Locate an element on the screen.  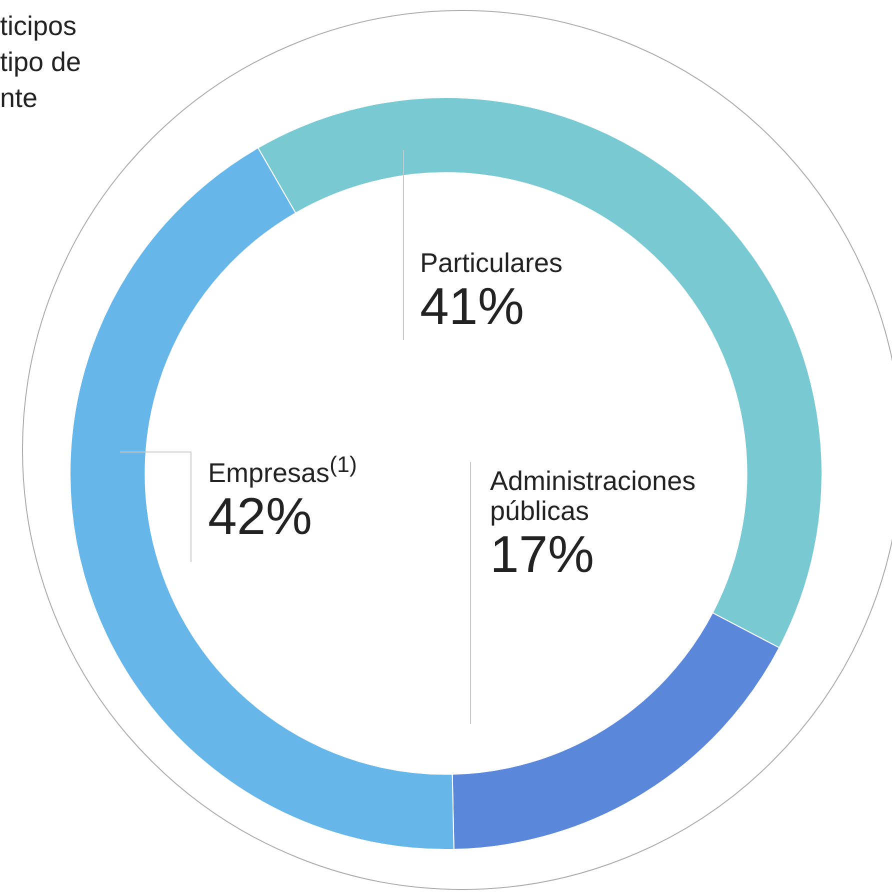
chart-title: ticipos tipo de nte is located at coordinates (41, 62).